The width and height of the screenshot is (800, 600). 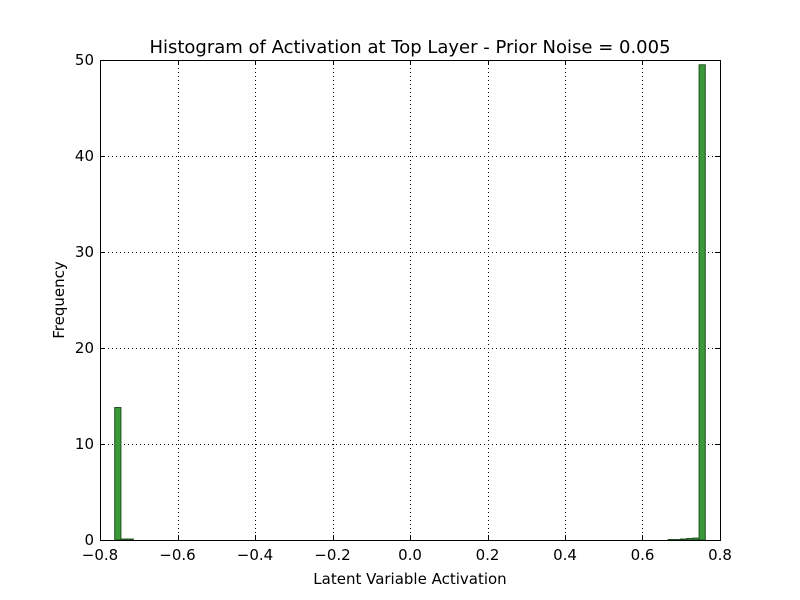 What do you see at coordinates (84, 60) in the screenshot?
I see `y-tick-label: 50` at bounding box center [84, 60].